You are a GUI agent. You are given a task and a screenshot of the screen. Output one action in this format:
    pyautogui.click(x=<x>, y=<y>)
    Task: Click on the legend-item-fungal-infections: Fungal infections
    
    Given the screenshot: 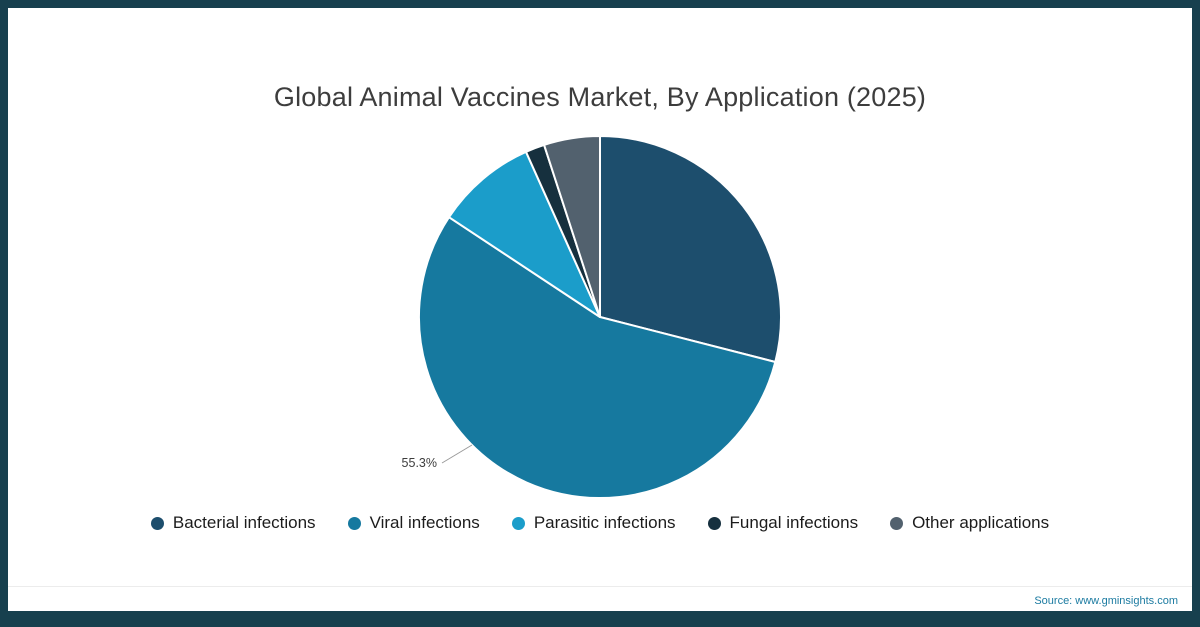 What is the action you would take?
    pyautogui.click(x=783, y=523)
    